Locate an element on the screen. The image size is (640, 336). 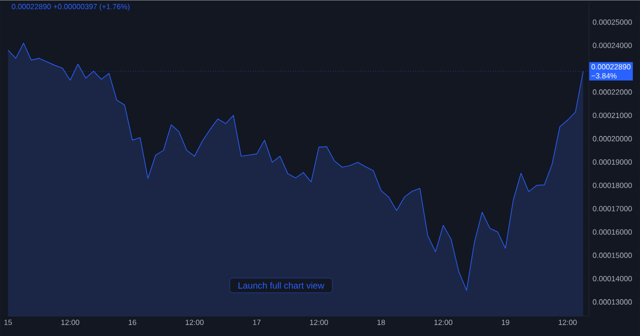
annotation: Launch full chart view is located at coordinates (281, 285).